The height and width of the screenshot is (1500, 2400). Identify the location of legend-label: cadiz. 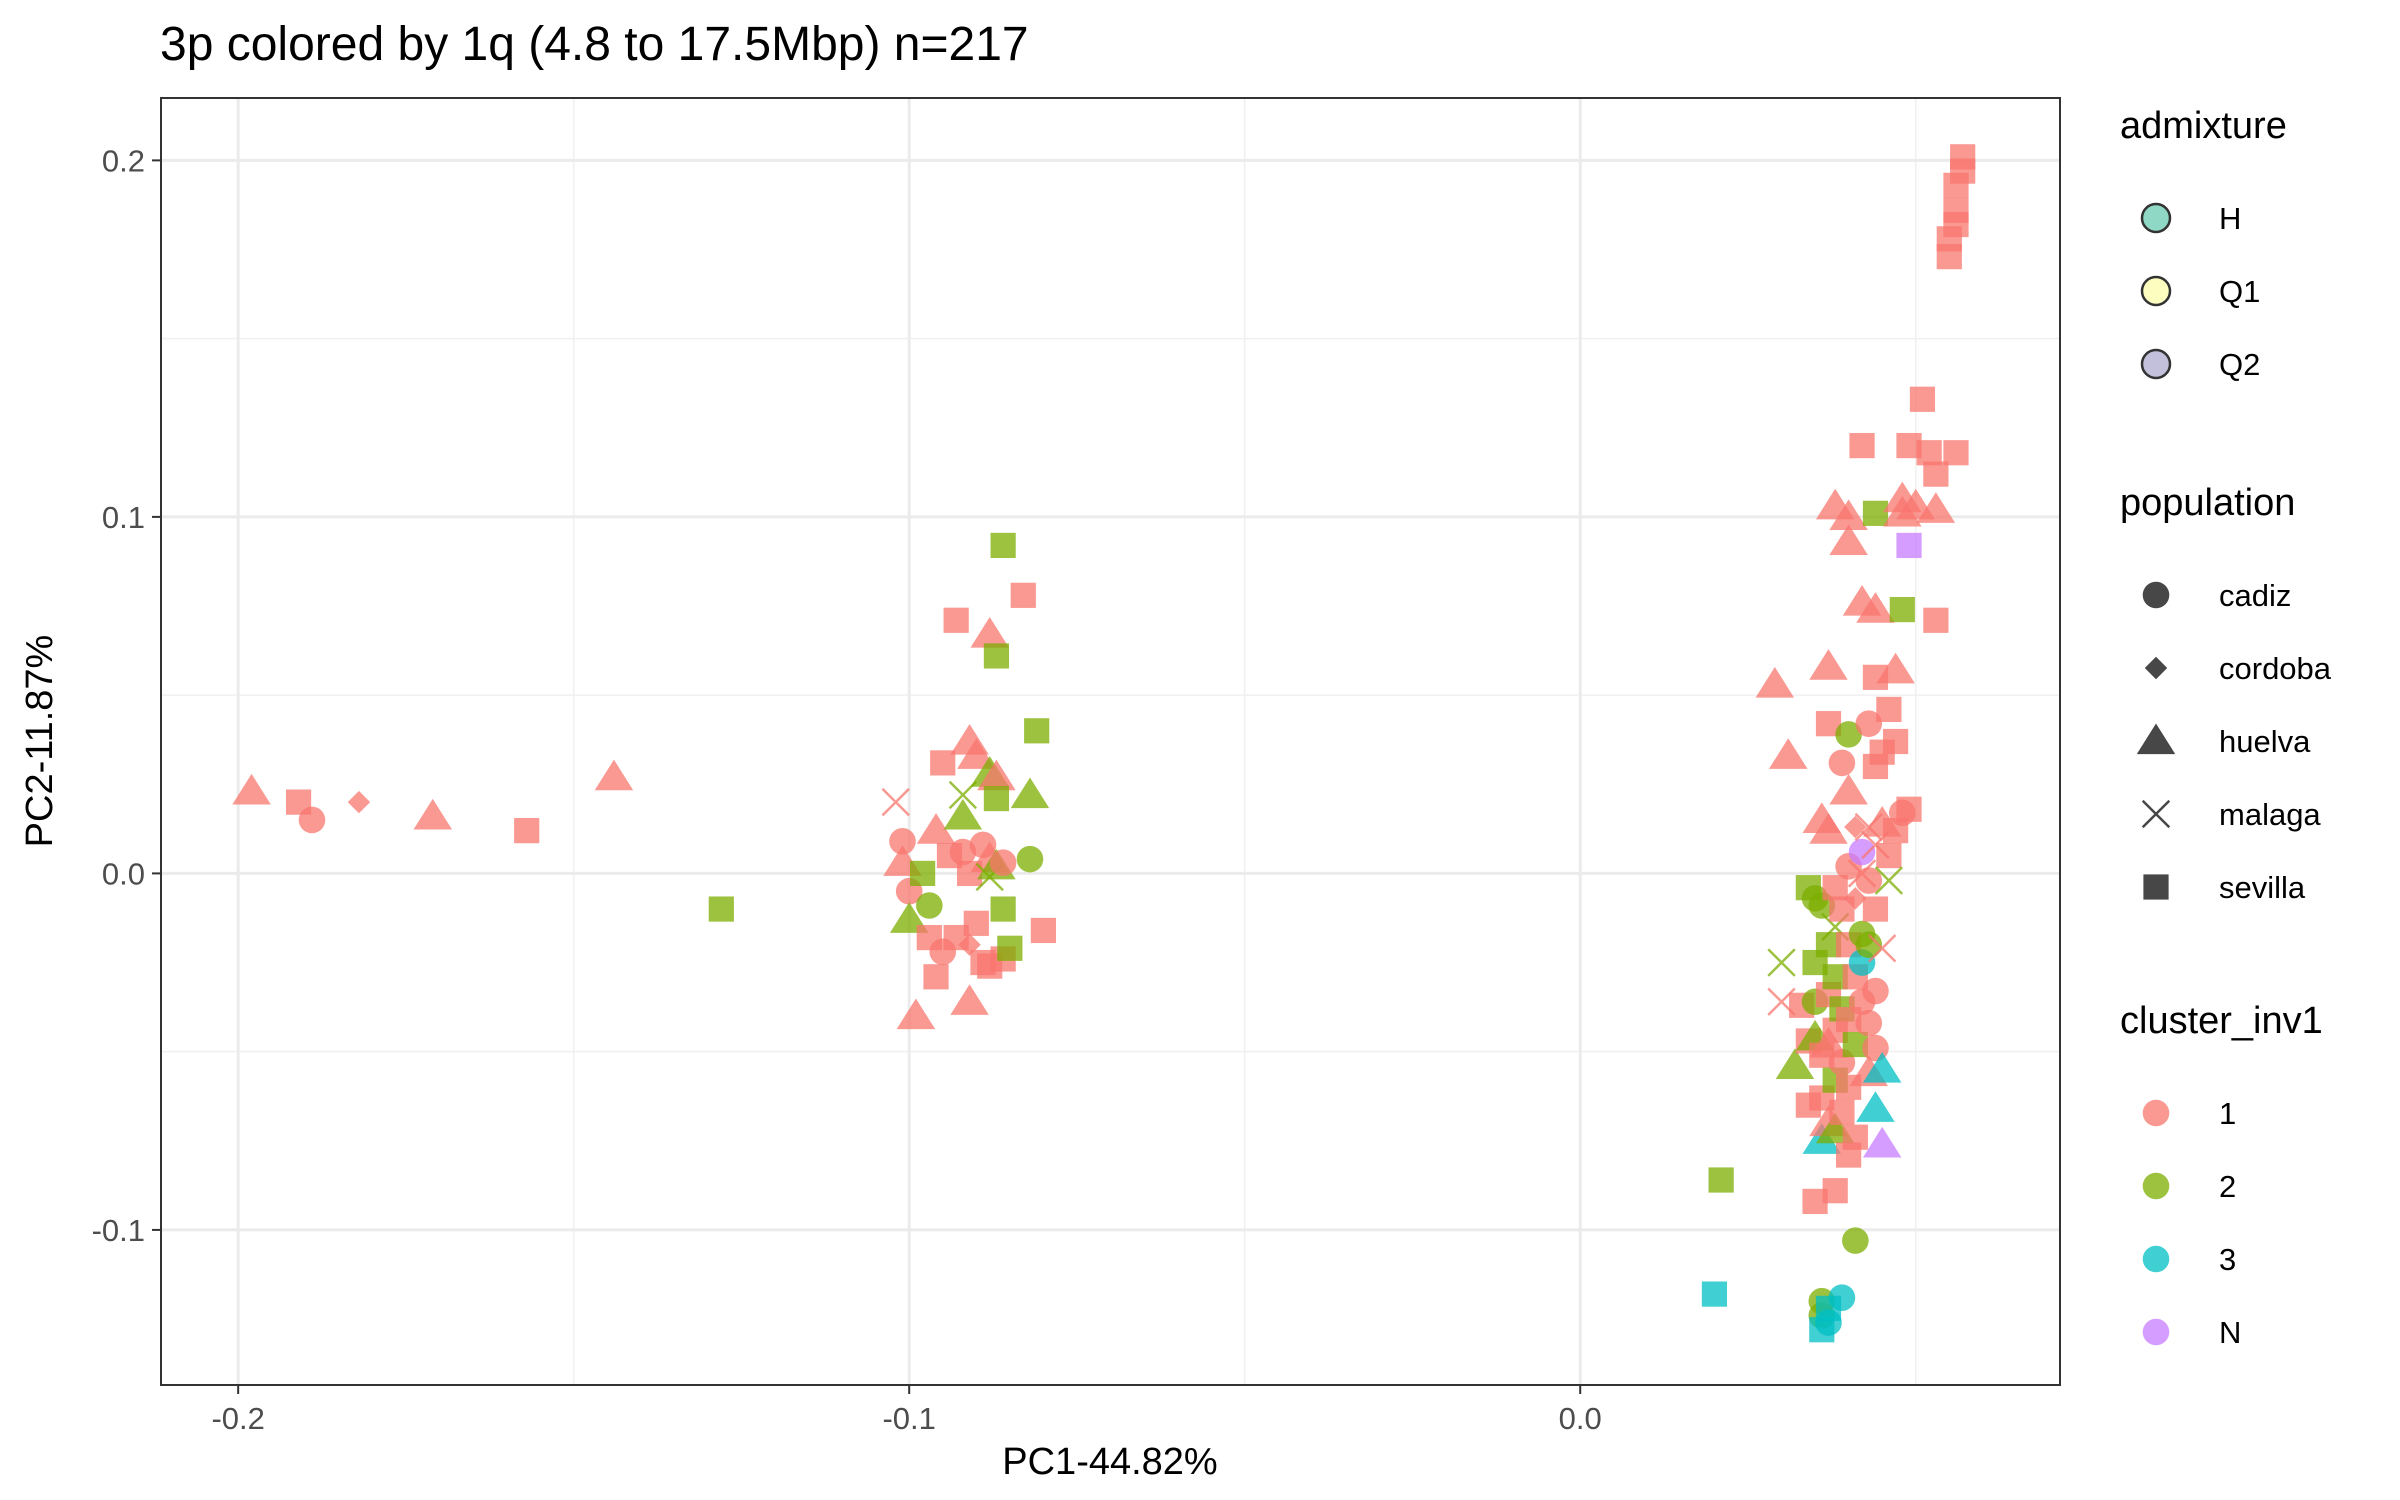
(2255, 595).